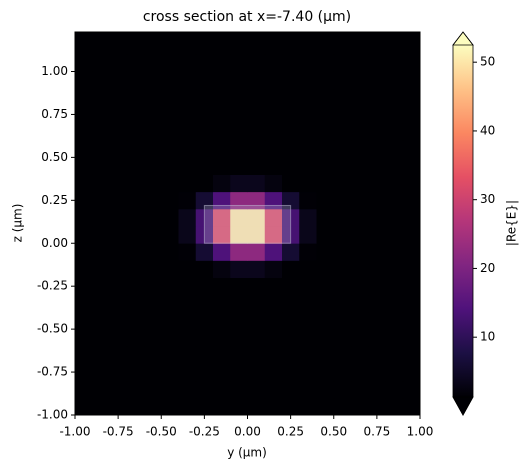  I want to click on x-axis-label: y (μm), so click(247, 453).